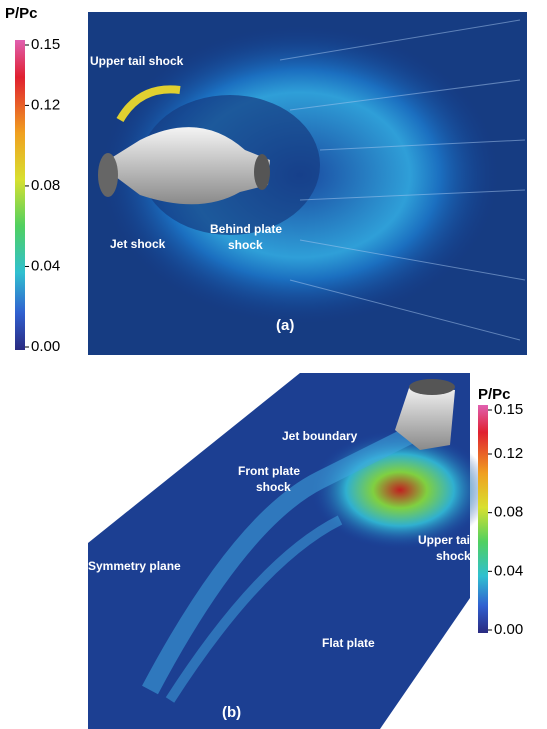 This screenshot has width=547, height=729. What do you see at coordinates (320, 436) in the screenshot?
I see `annotation: Jet boundary` at bounding box center [320, 436].